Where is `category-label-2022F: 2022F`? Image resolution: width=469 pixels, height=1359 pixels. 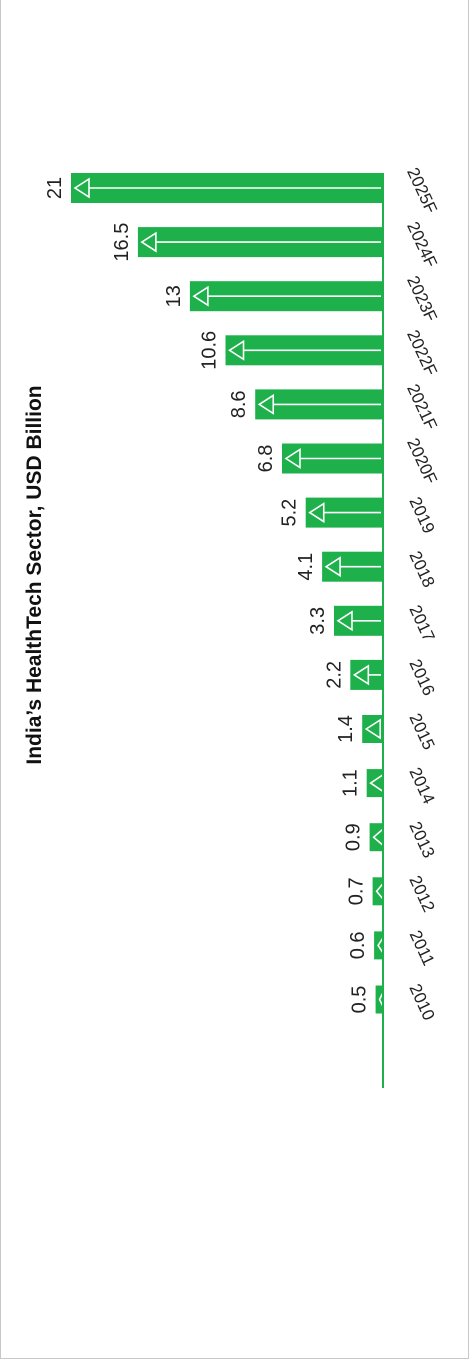
category-label-2022F: 2022F is located at coordinates (422, 353).